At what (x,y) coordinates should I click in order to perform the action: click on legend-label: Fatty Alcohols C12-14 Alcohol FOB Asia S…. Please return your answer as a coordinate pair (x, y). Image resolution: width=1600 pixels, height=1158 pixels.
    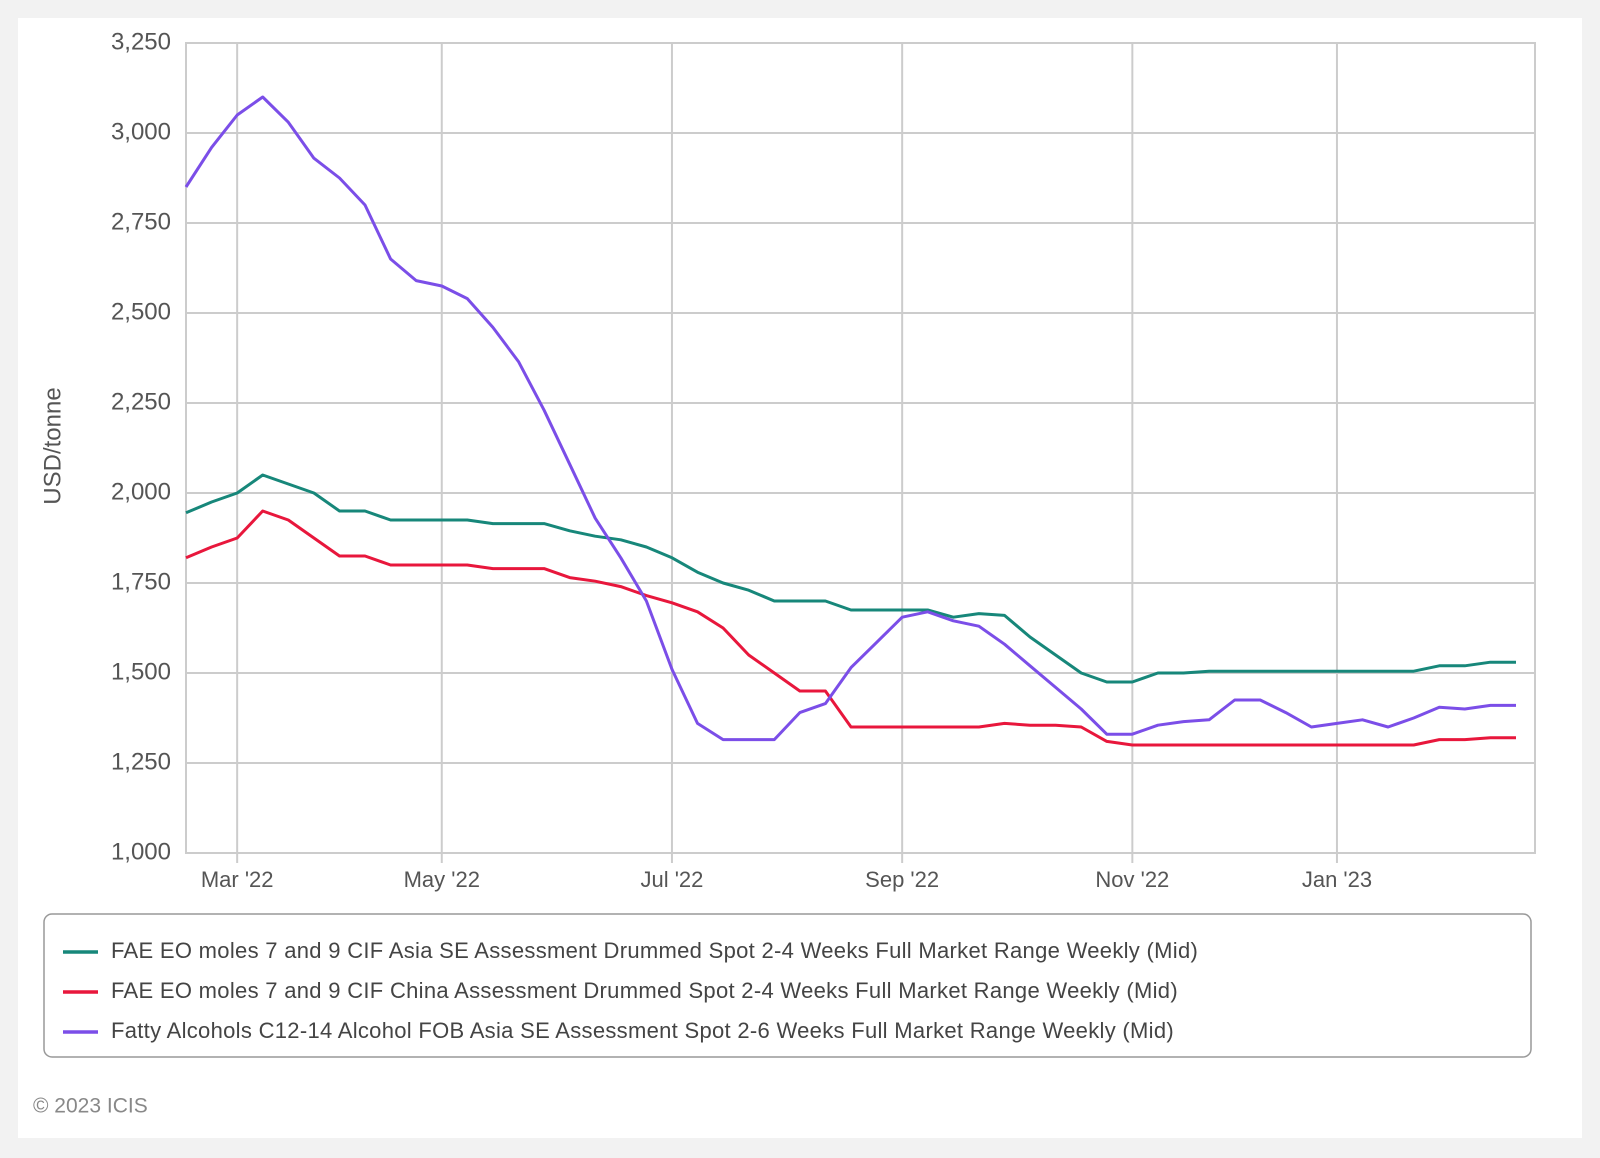
    Looking at the image, I should click on (642, 1030).